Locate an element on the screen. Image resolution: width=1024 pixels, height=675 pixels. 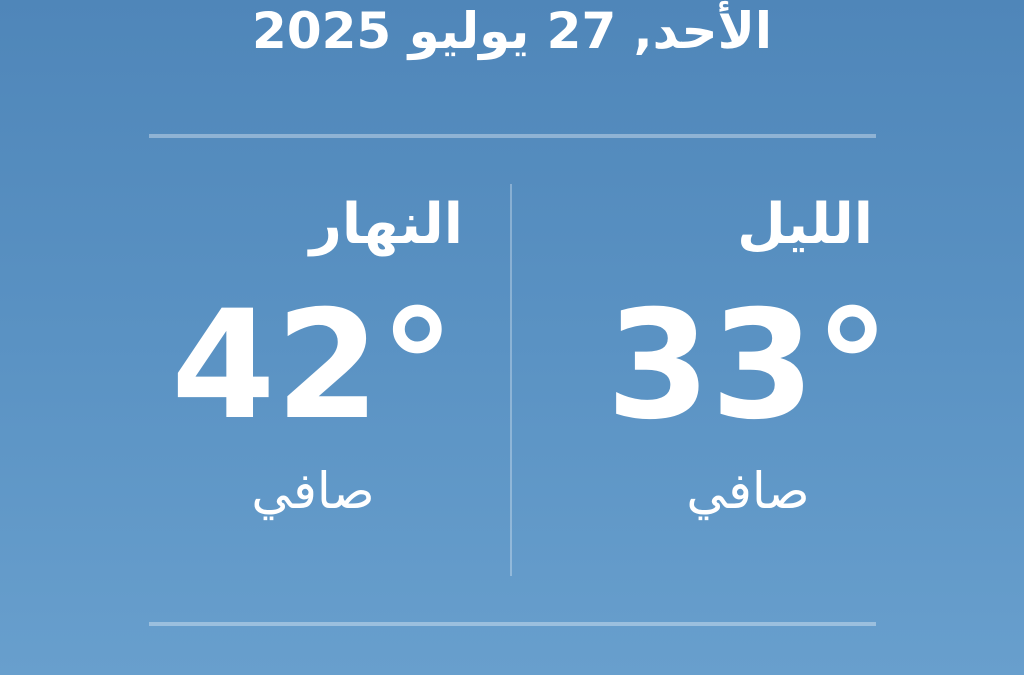
day-temperature: 42° is located at coordinates (313, 366).